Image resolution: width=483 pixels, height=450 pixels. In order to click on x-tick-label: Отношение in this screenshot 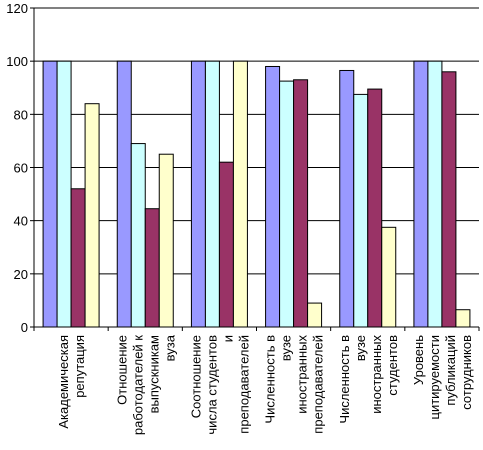, I will do `click(121, 370)`.